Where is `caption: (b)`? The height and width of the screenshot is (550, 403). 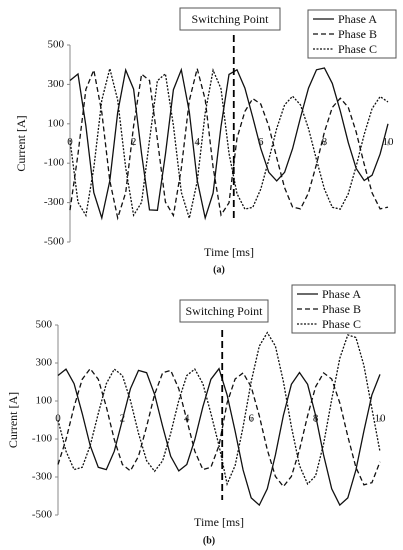 caption: (b) is located at coordinates (209, 540).